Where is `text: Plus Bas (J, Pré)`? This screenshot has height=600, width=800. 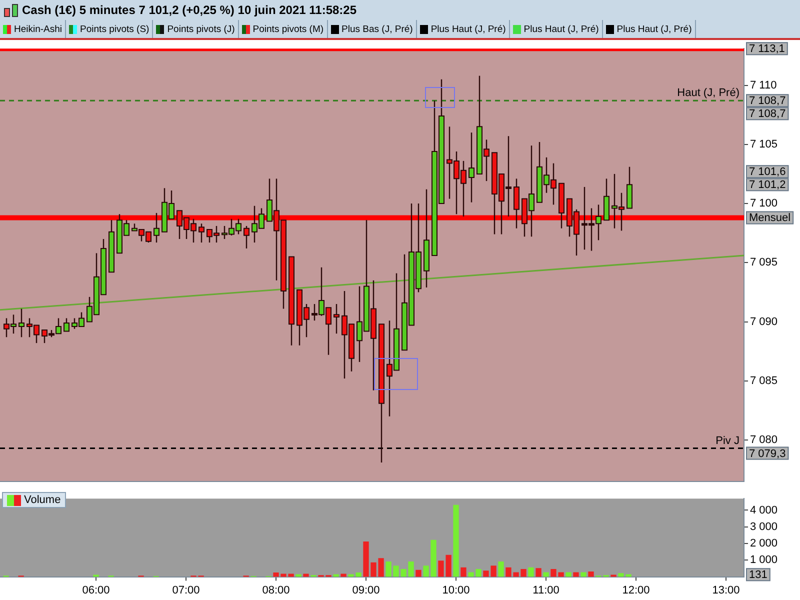
text: Plus Bas (J, Pré) is located at coordinates (377, 29).